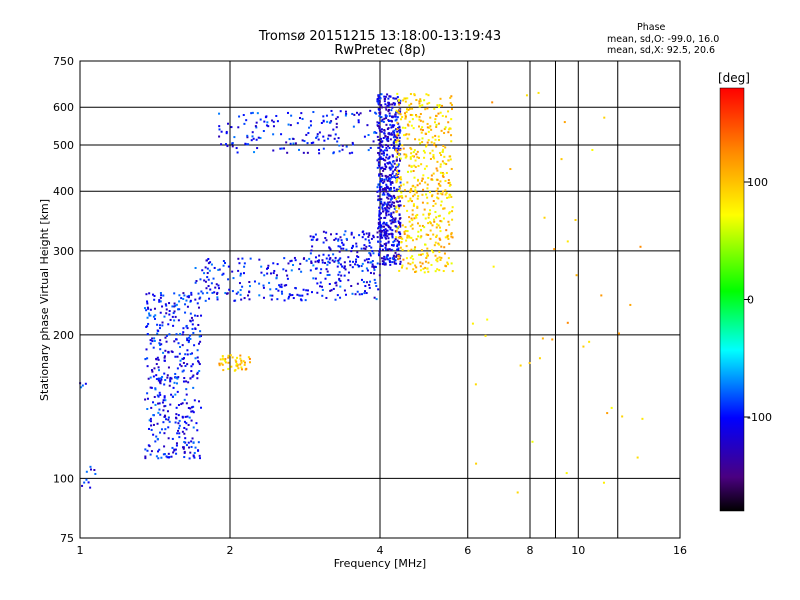 The height and width of the screenshot is (600, 800). Describe the element at coordinates (759, 417) in the screenshot. I see `colorbar-tick-label: -100` at that location.